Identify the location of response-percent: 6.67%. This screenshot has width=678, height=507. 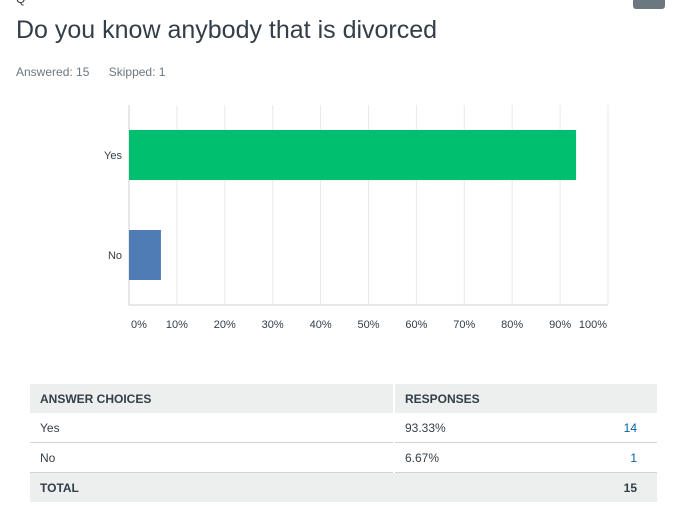
(484, 457).